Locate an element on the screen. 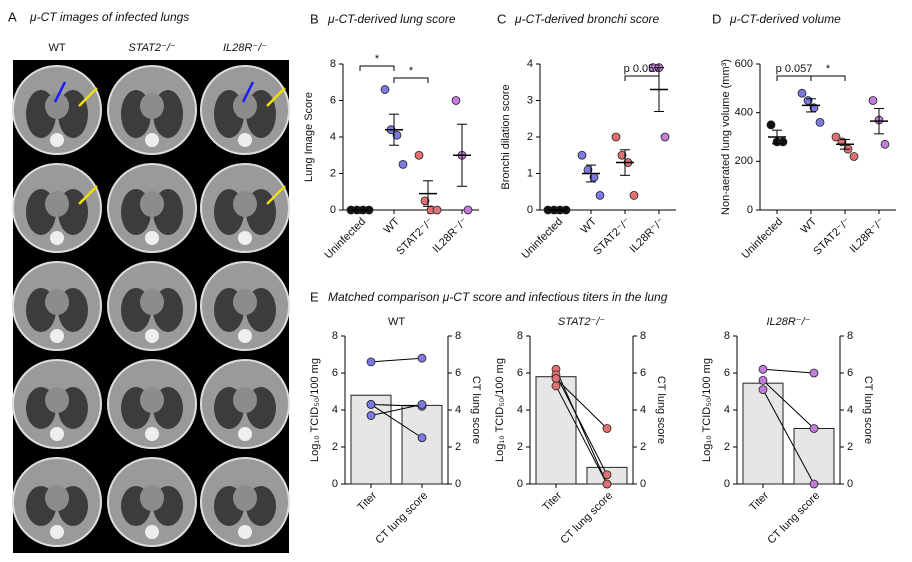 The image size is (912, 562). panel-letter: E is located at coordinates (314, 296).